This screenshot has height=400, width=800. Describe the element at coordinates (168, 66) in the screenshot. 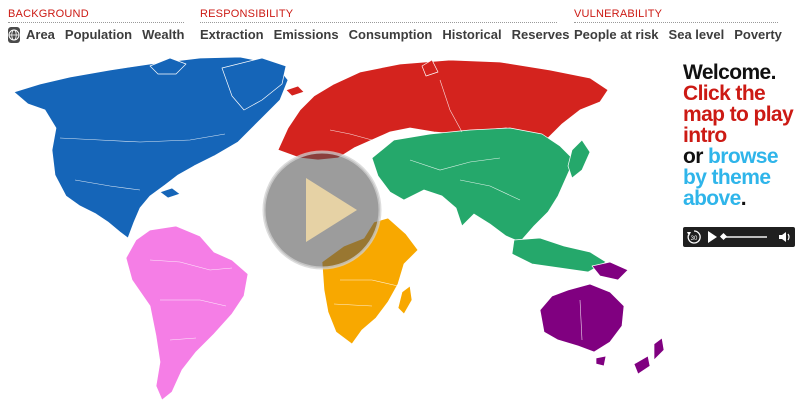

I see `region-arctic-islands` at that location.